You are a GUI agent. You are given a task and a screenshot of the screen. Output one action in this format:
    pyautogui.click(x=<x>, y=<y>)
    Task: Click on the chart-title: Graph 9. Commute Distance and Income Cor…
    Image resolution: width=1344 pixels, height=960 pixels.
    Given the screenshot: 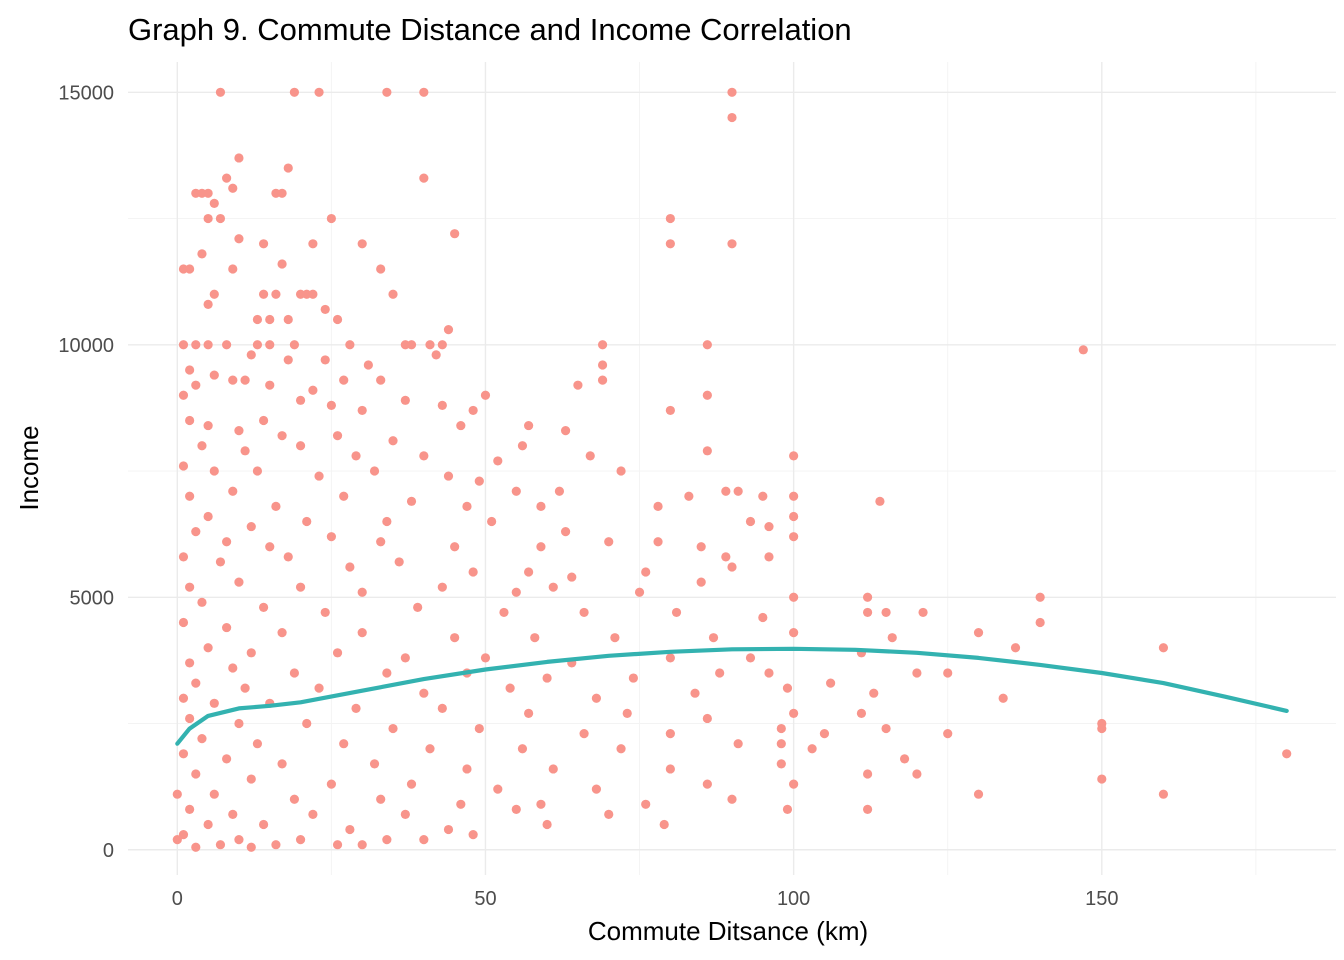 What is the action you would take?
    pyautogui.click(x=490, y=29)
    